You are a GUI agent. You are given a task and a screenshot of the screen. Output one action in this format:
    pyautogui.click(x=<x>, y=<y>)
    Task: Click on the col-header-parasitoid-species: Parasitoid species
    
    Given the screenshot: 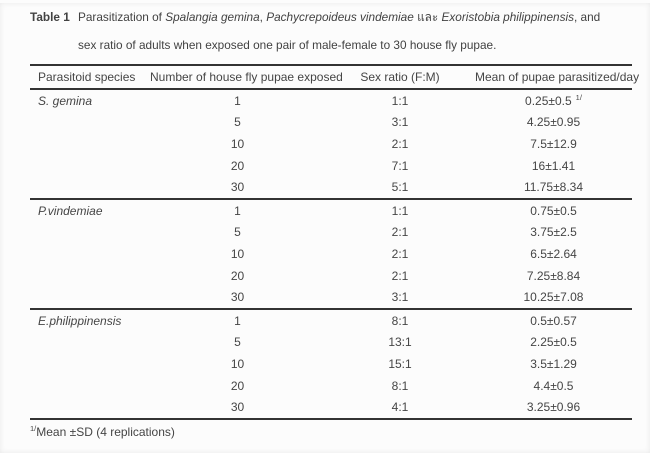 What is the action you would take?
    pyautogui.click(x=90, y=77)
    